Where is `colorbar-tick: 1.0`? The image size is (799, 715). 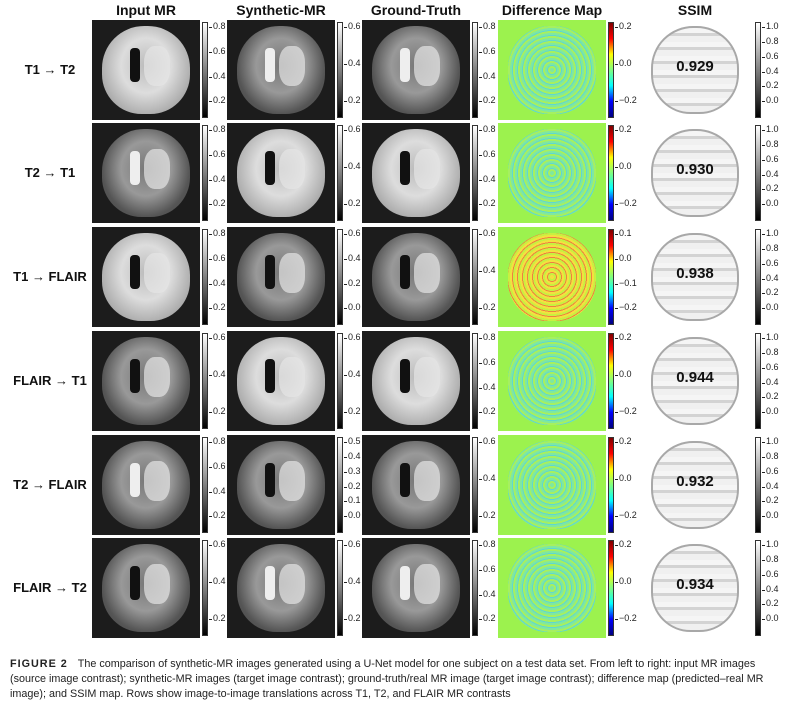
colorbar-tick: 1.0 is located at coordinates (770, 337).